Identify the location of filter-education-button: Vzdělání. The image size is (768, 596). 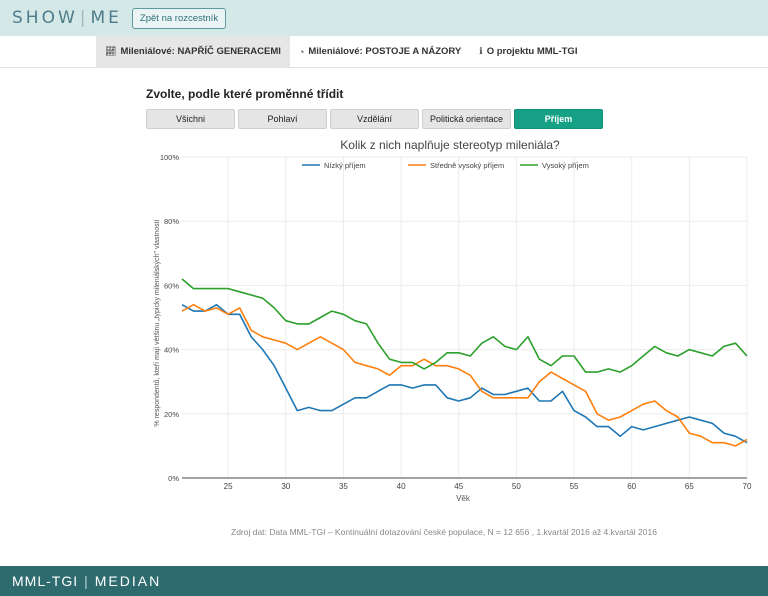
(374, 119).